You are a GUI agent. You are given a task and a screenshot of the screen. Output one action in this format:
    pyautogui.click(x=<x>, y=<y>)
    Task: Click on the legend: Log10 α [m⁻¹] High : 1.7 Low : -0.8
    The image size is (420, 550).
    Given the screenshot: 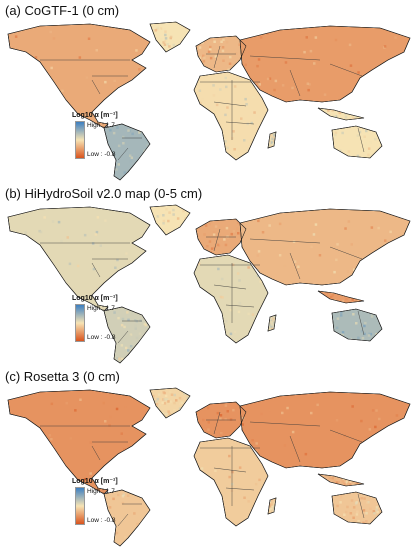 What is the action you would take?
    pyautogui.click(x=117, y=137)
    